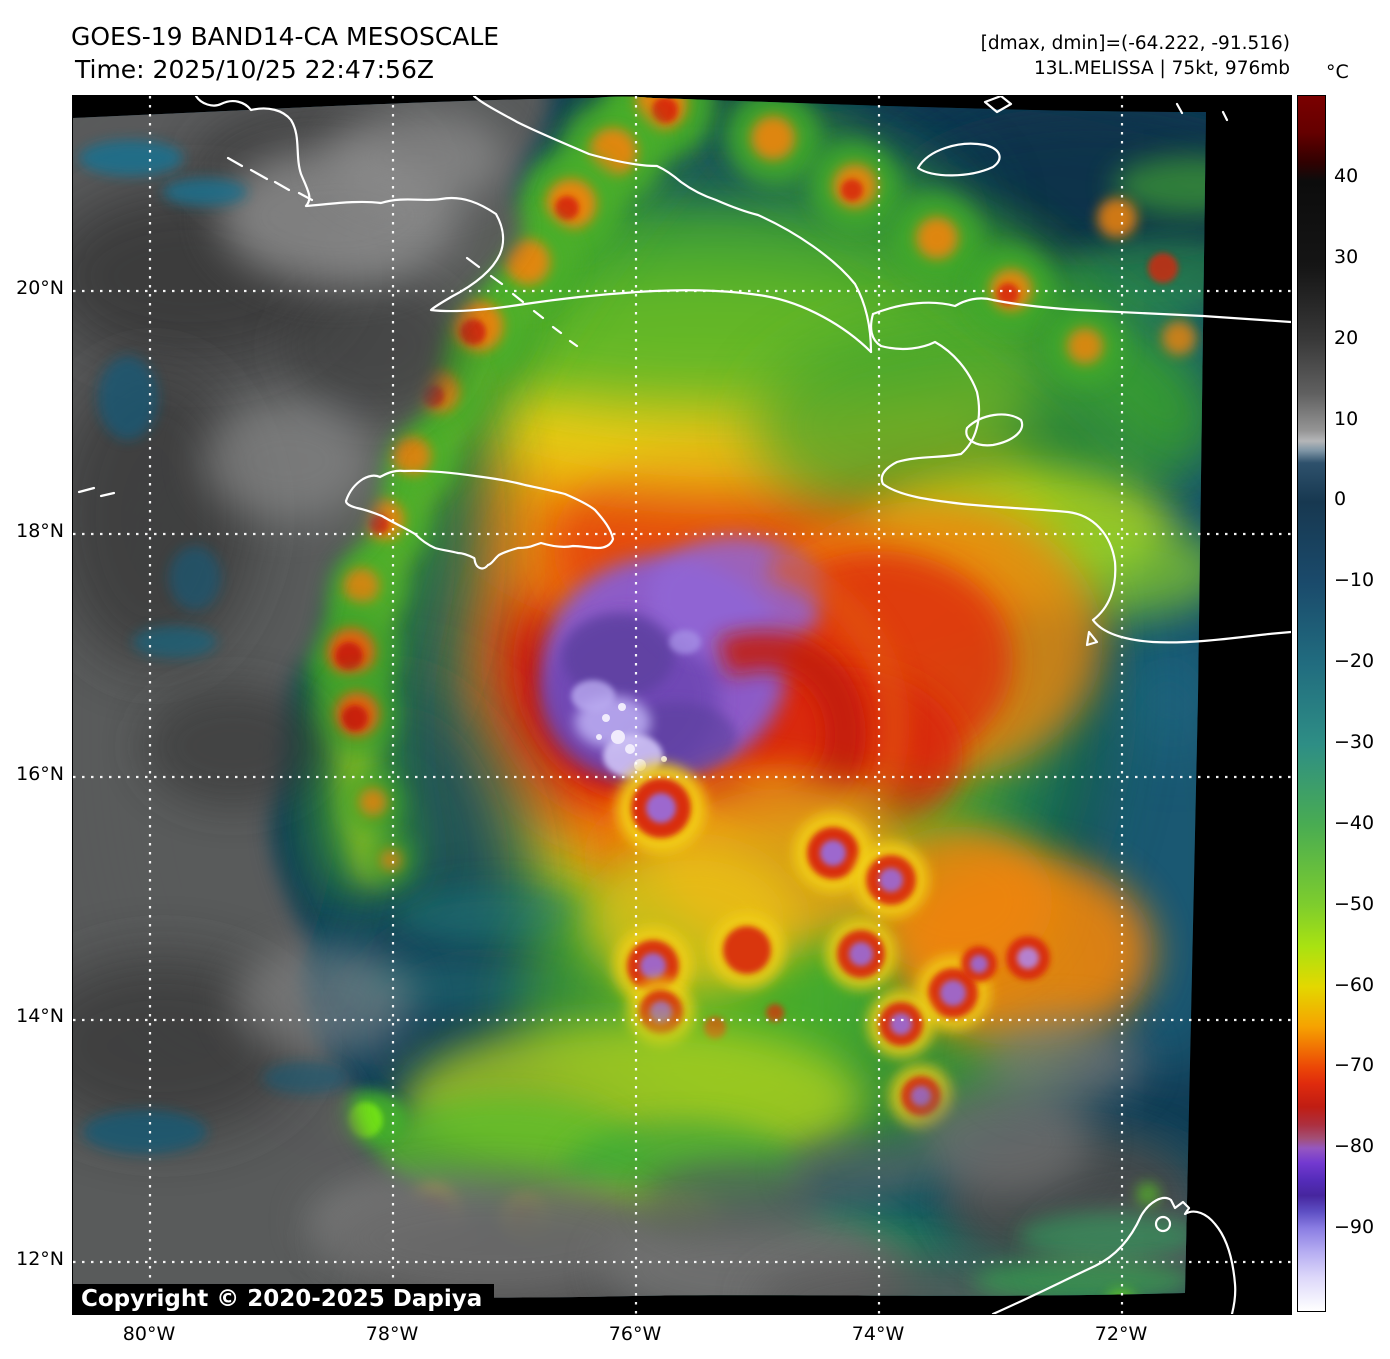 This screenshot has height=1359, width=1390. Describe the element at coordinates (726, 705) in the screenshot. I see `hurricane-core` at that location.